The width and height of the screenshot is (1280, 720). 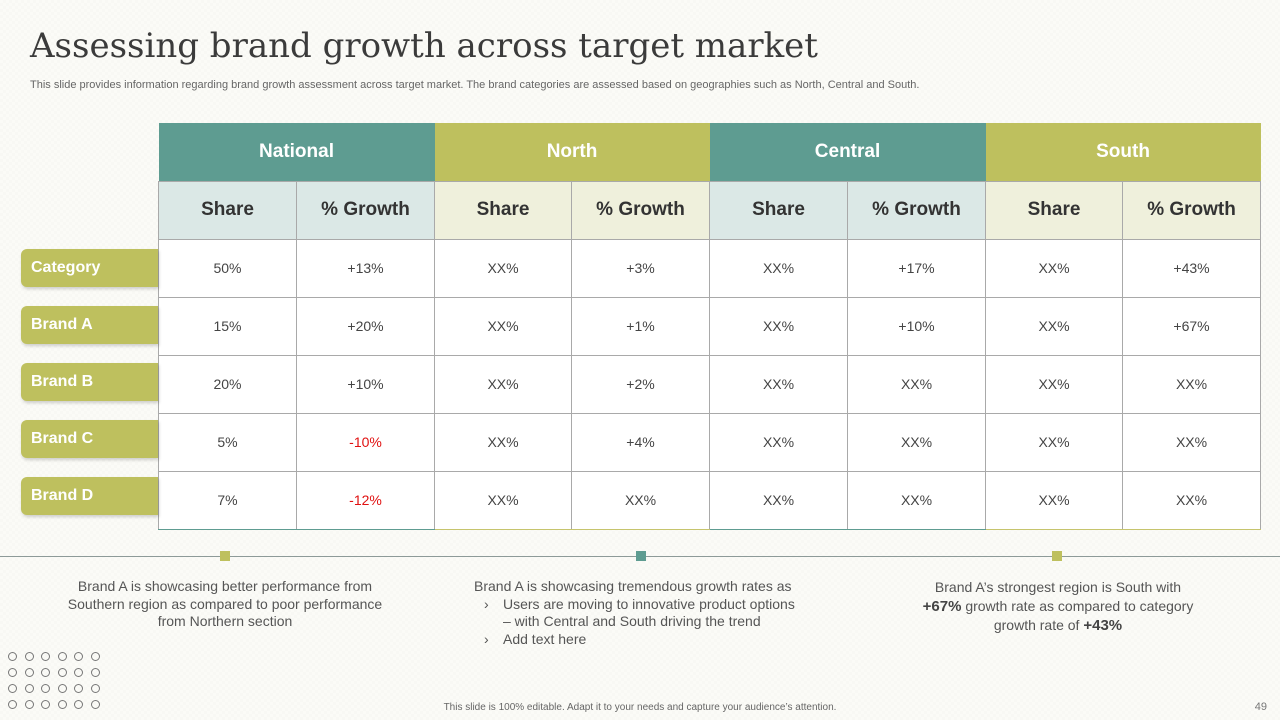 What do you see at coordinates (225, 621) in the screenshot?
I see `note-left-line: from Northern section` at bounding box center [225, 621].